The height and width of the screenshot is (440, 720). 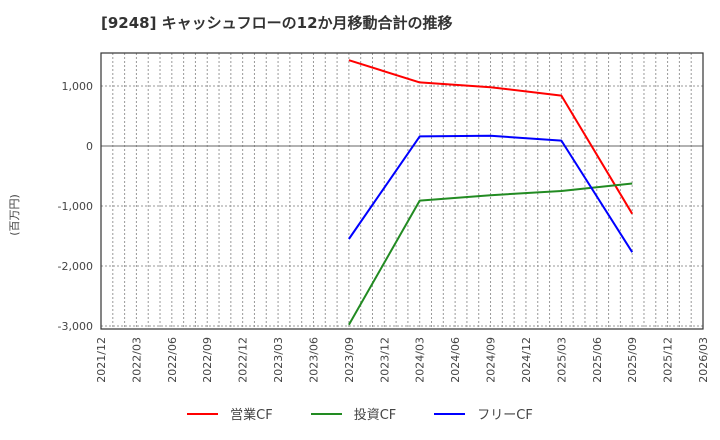 I want to click on svg-text: 0, so click(x=89, y=146).